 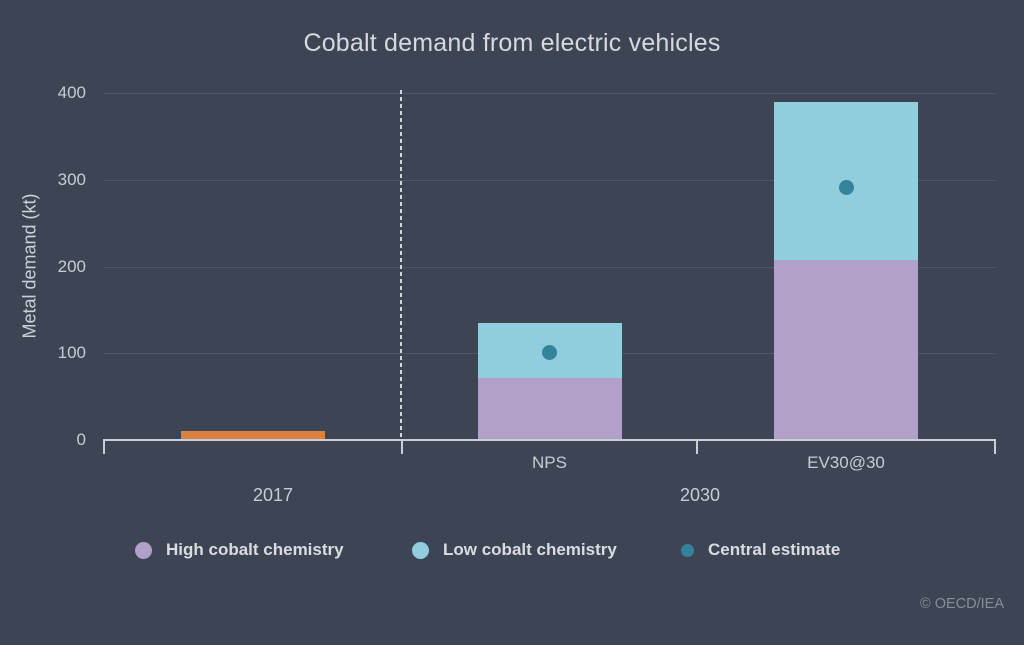 I want to click on x-group-label-2030: 2030, so click(x=700, y=495).